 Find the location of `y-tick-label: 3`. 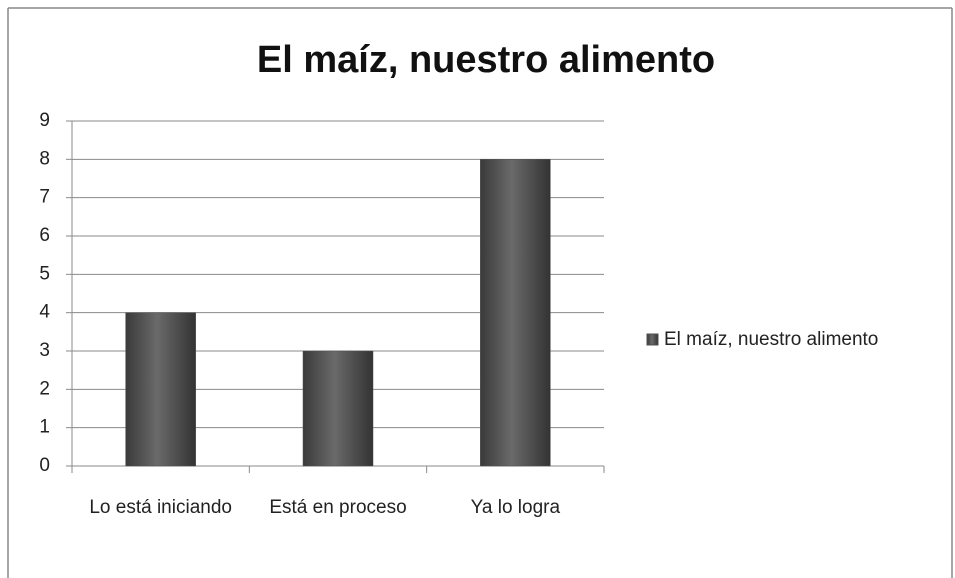

y-tick-label: 3 is located at coordinates (44, 350).